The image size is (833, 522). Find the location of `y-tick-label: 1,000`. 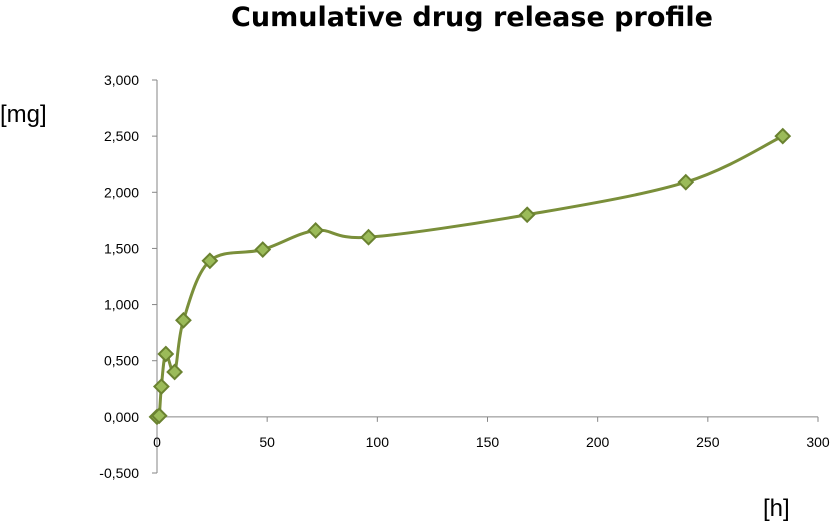

y-tick-label: 1,000 is located at coordinates (121, 305).